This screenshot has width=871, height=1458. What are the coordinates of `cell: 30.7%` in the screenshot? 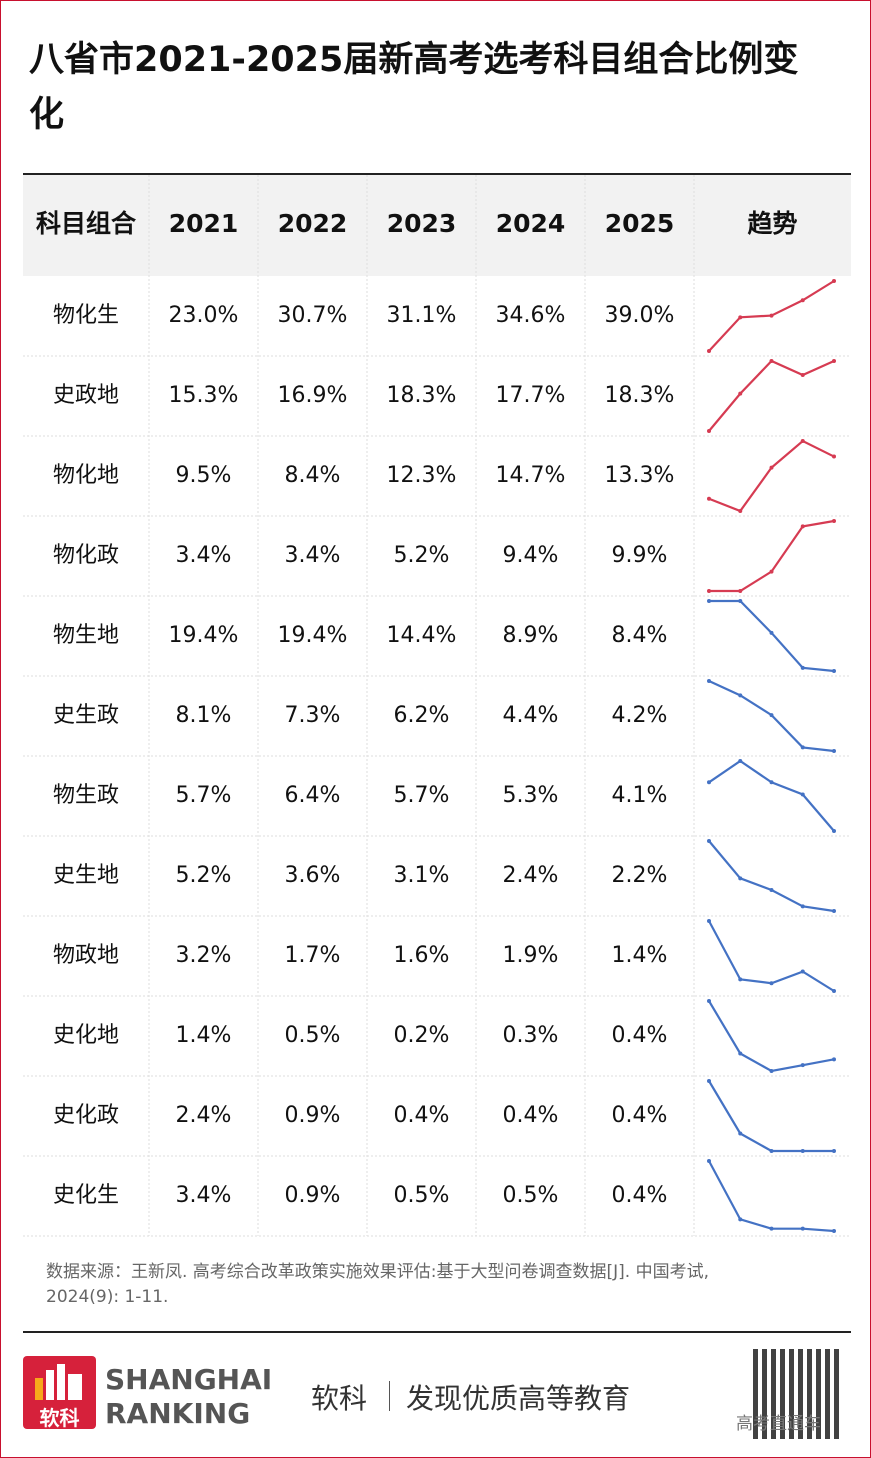 It's located at (313, 315).